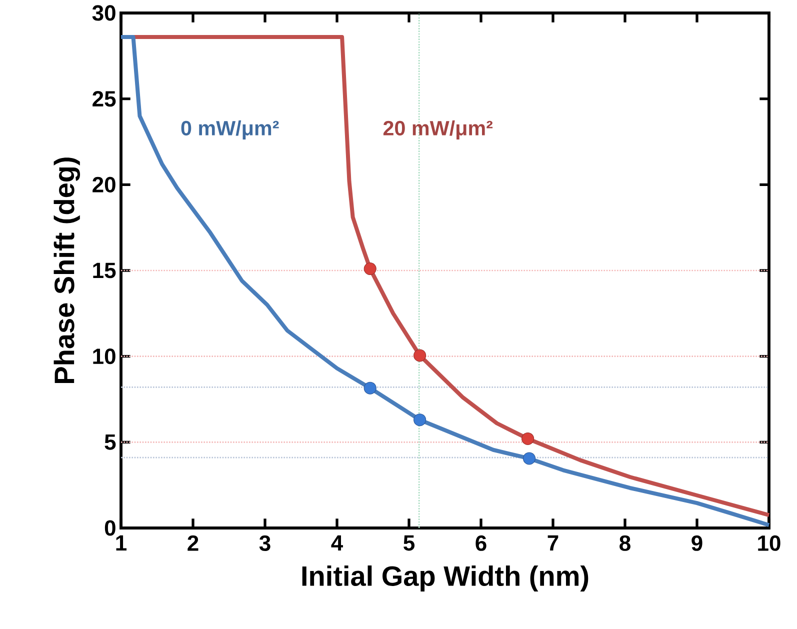 The width and height of the screenshot is (797, 629). Describe the element at coordinates (438, 130) in the screenshot. I see `series-label: 20 mW/μm²` at that location.